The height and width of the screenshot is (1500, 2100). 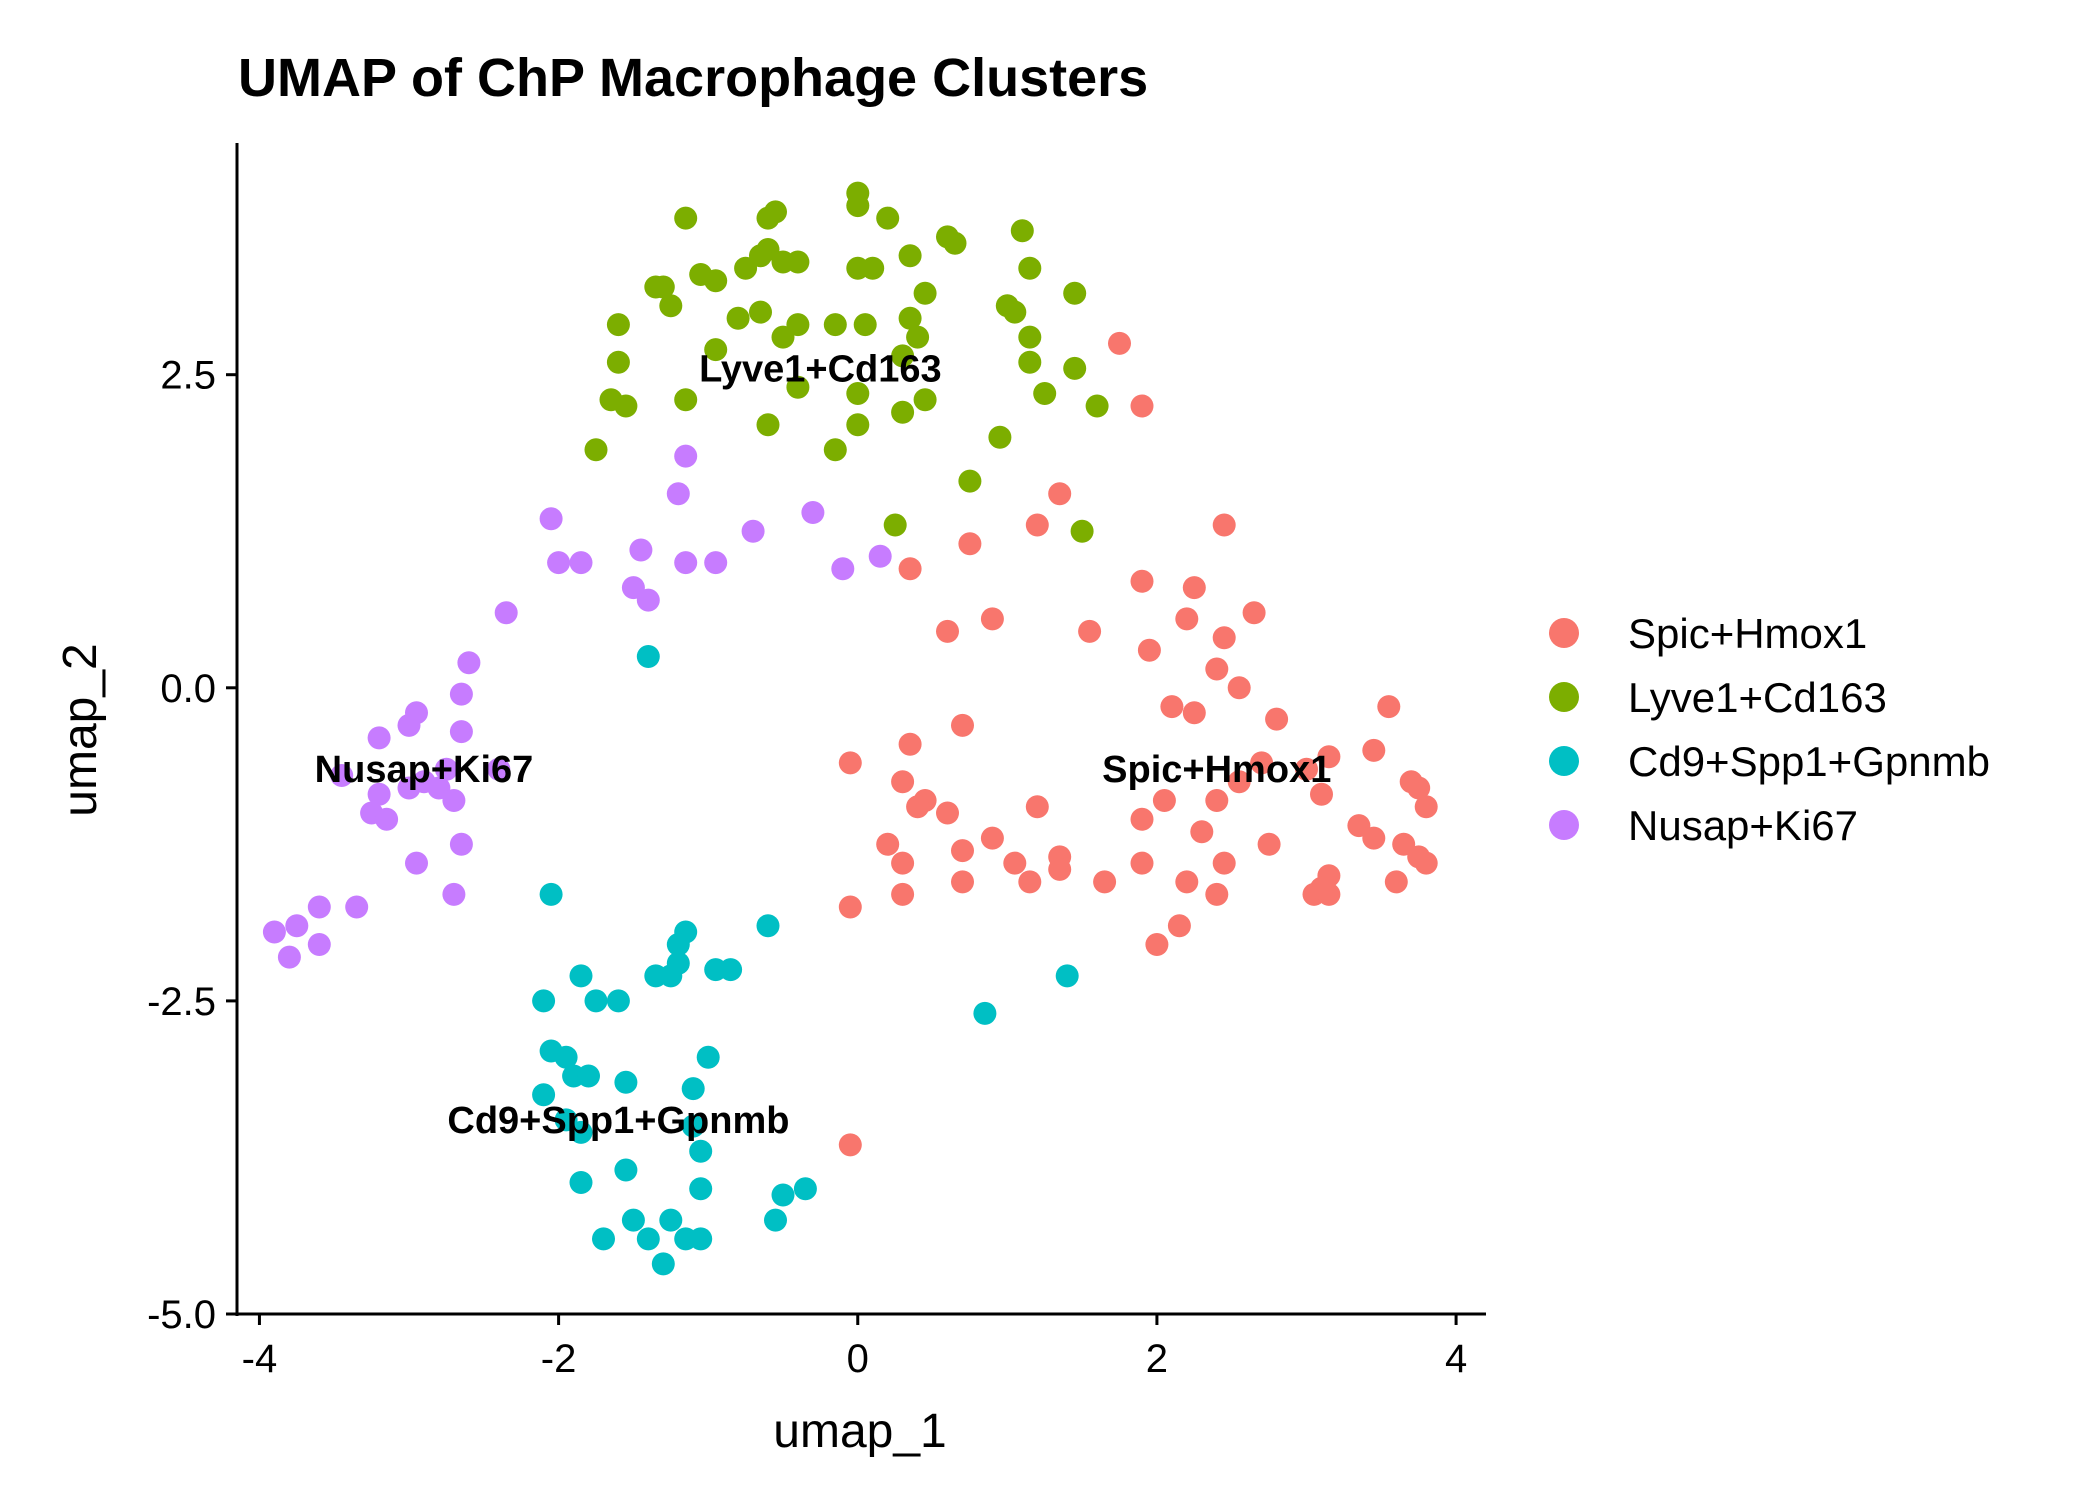 I want to click on cluster-label: Spic+Hmox1, so click(x=1216, y=770).